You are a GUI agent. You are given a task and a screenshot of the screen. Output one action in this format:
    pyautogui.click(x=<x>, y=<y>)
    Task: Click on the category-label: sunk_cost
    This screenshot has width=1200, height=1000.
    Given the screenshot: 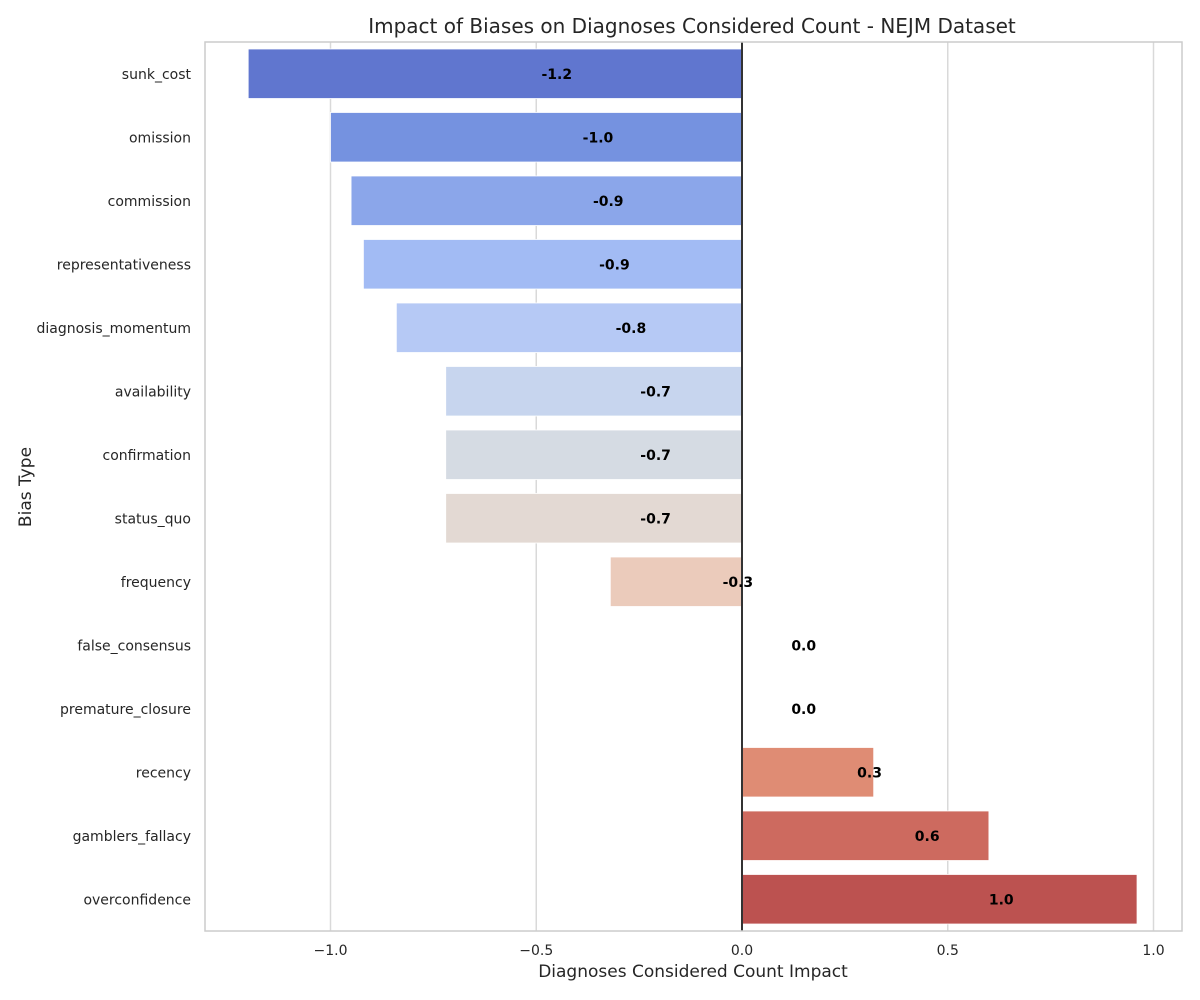 What is the action you would take?
    pyautogui.click(x=157, y=75)
    